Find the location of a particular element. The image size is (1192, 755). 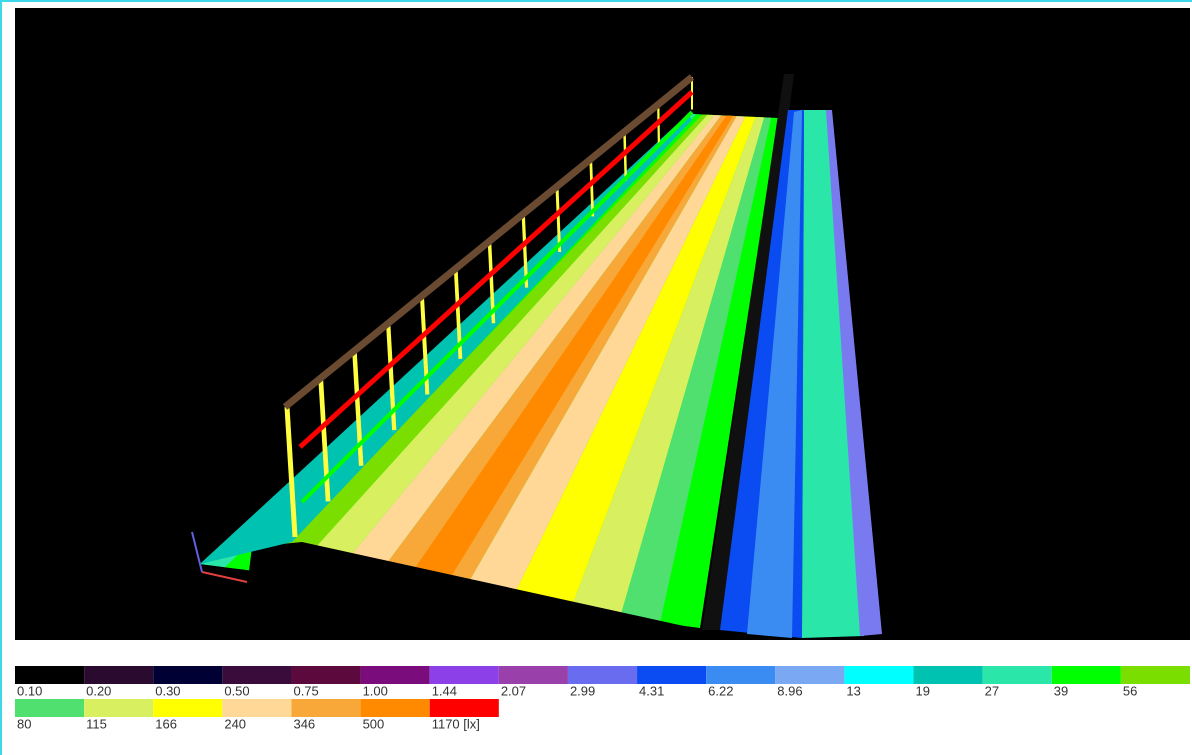

legend-label: 27 is located at coordinates (992, 690).